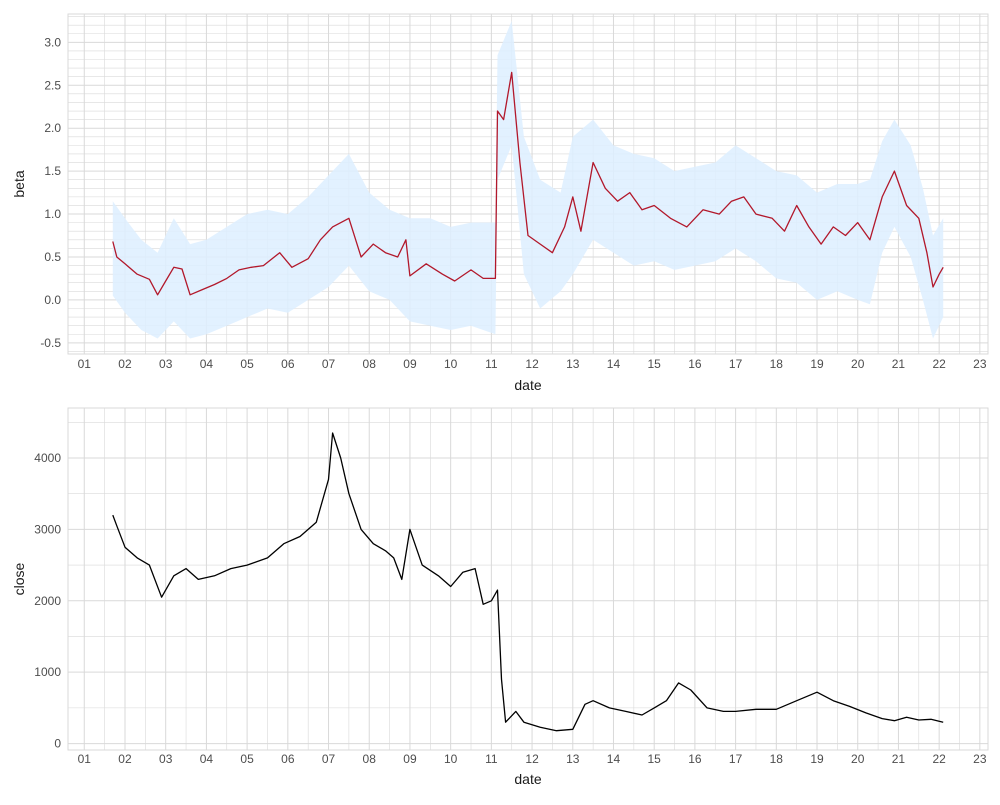  What do you see at coordinates (50, 343) in the screenshot?
I see `y-tick-label: -0.5` at bounding box center [50, 343].